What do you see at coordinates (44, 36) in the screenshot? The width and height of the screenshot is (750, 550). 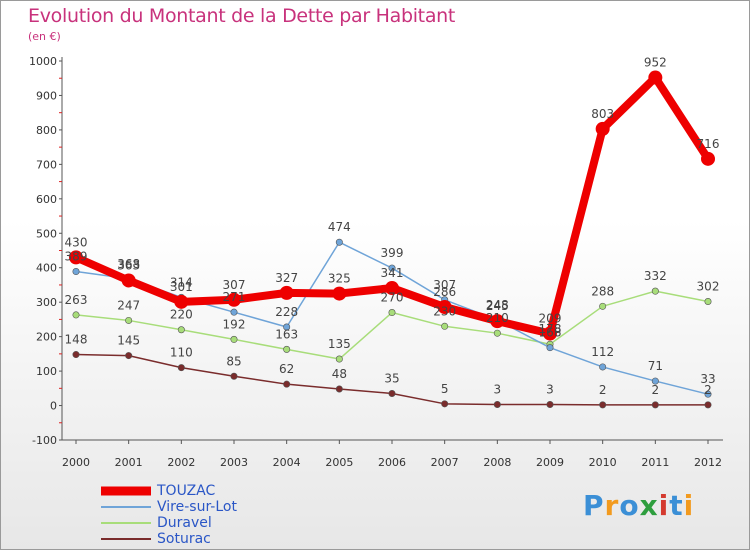 I see `chart-subtitle: (en €)` at bounding box center [44, 36].